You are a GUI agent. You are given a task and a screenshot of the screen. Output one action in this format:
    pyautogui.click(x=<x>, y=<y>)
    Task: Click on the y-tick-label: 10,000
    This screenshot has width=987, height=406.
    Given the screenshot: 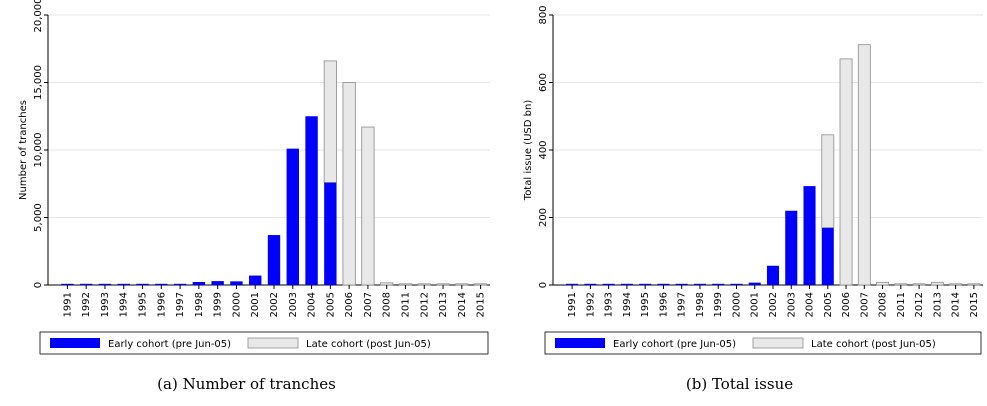 What is the action you would take?
    pyautogui.click(x=38, y=150)
    